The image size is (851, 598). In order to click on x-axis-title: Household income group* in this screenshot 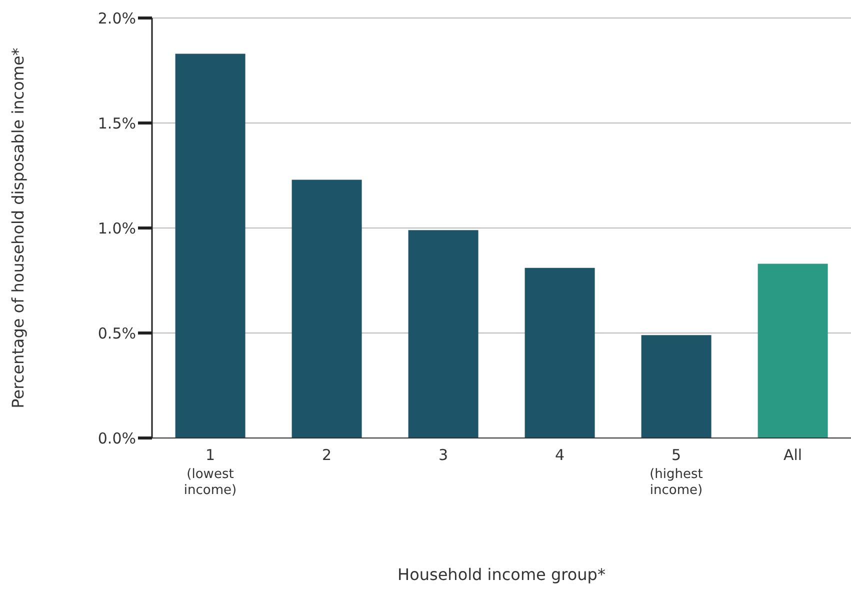, I will do `click(502, 574)`.